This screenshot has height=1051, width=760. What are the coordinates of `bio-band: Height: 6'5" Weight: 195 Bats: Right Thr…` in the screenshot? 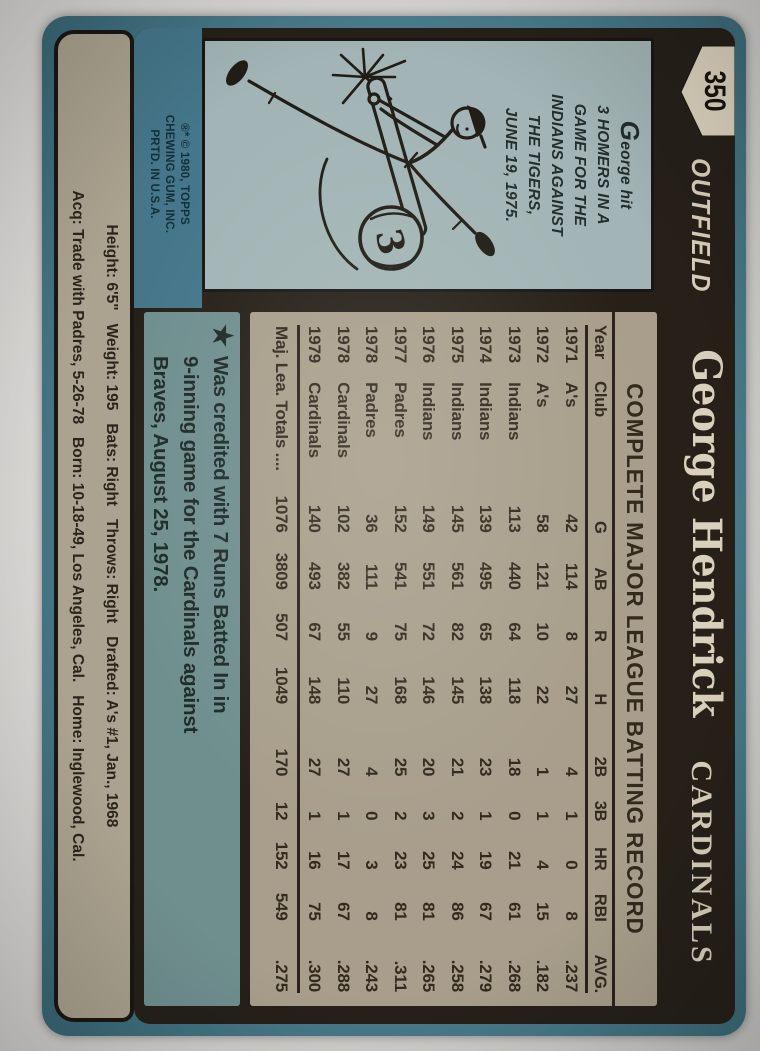 It's located at (94, 526).